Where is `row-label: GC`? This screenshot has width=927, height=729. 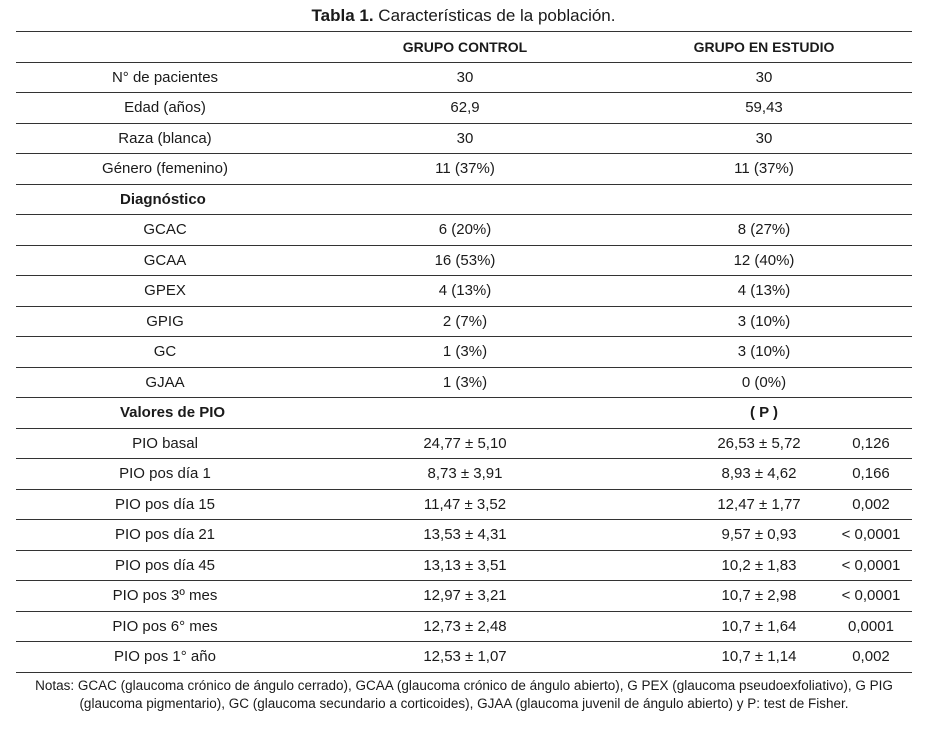 row-label: GC is located at coordinates (165, 352).